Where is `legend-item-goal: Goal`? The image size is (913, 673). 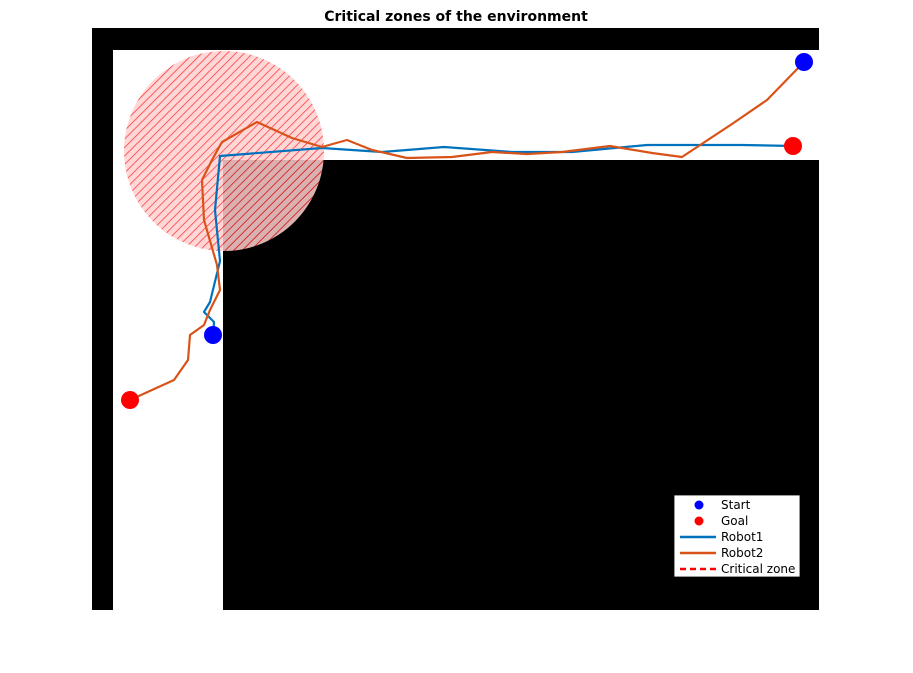
legend-item-goal: Goal is located at coordinates (721, 521).